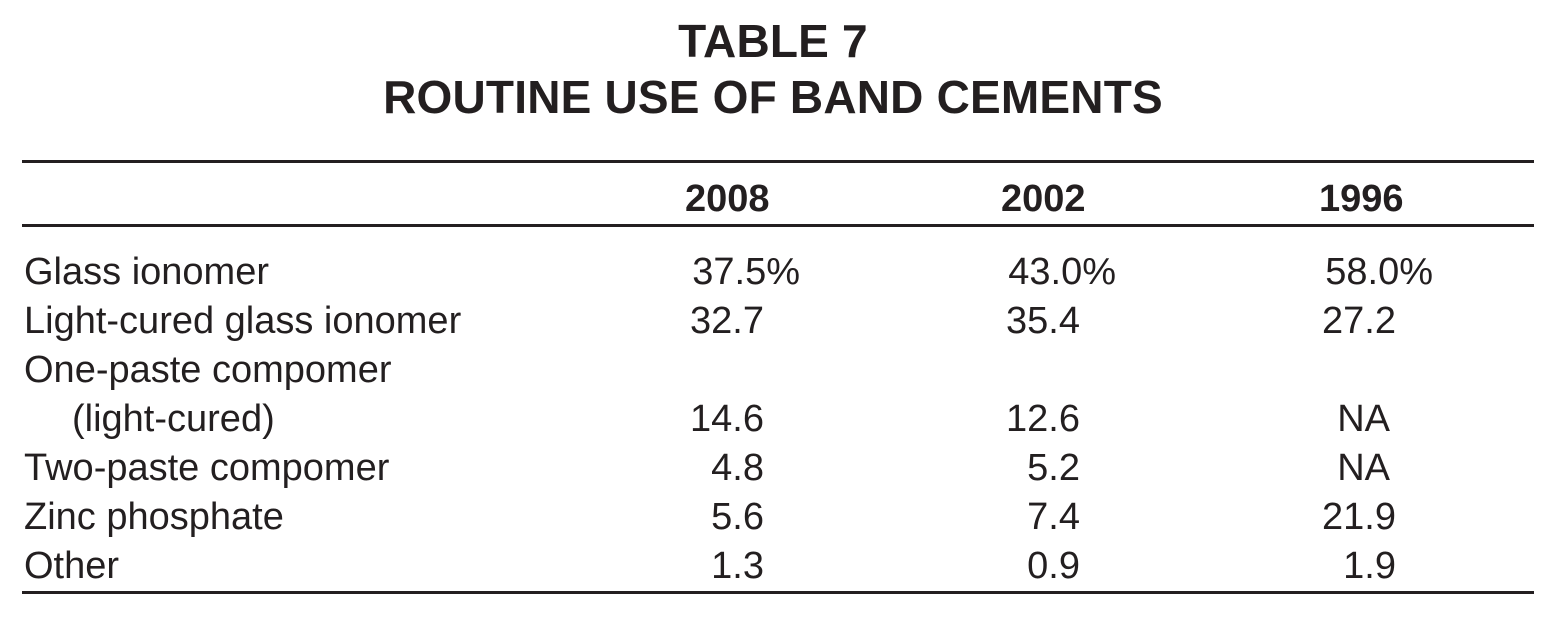 Image resolution: width=1546 pixels, height=636 pixels. Describe the element at coordinates (207, 468) in the screenshot. I see `row-label: Two-paste compomer` at that location.